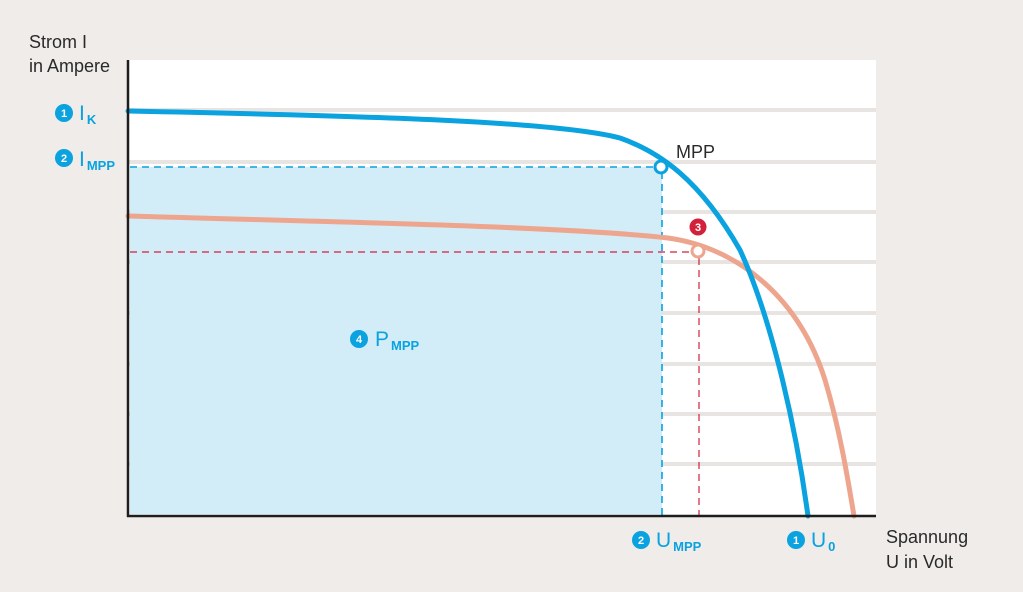 The height and width of the screenshot is (592, 1023). I want to click on u0-badge, so click(796, 540).